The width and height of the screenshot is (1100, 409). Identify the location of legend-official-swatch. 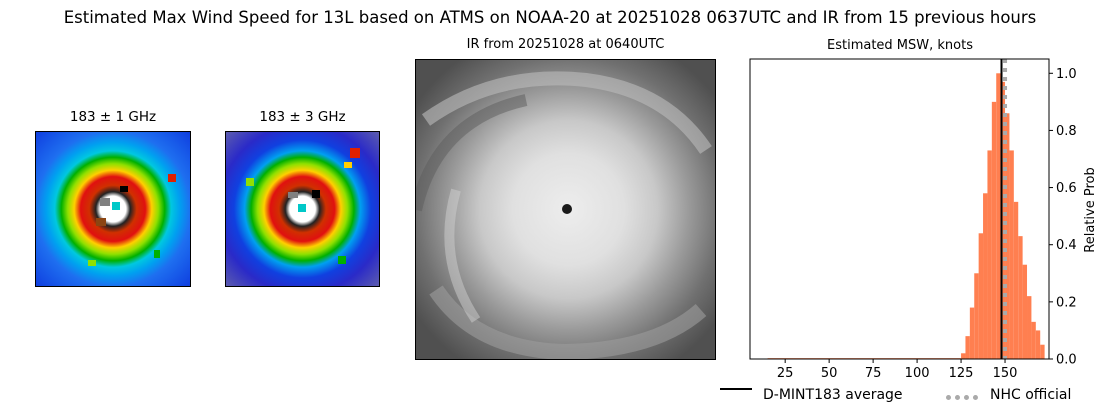
(962, 397).